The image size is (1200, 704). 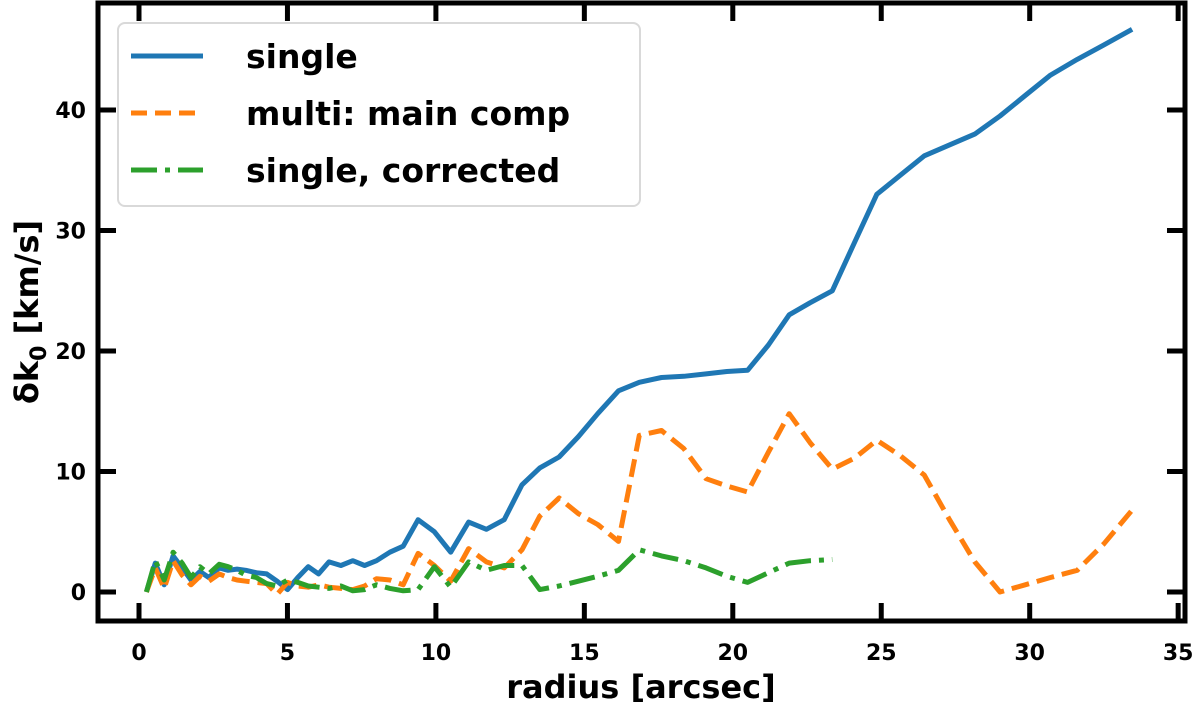 I want to click on x-tick-label: 0, so click(x=138, y=653).